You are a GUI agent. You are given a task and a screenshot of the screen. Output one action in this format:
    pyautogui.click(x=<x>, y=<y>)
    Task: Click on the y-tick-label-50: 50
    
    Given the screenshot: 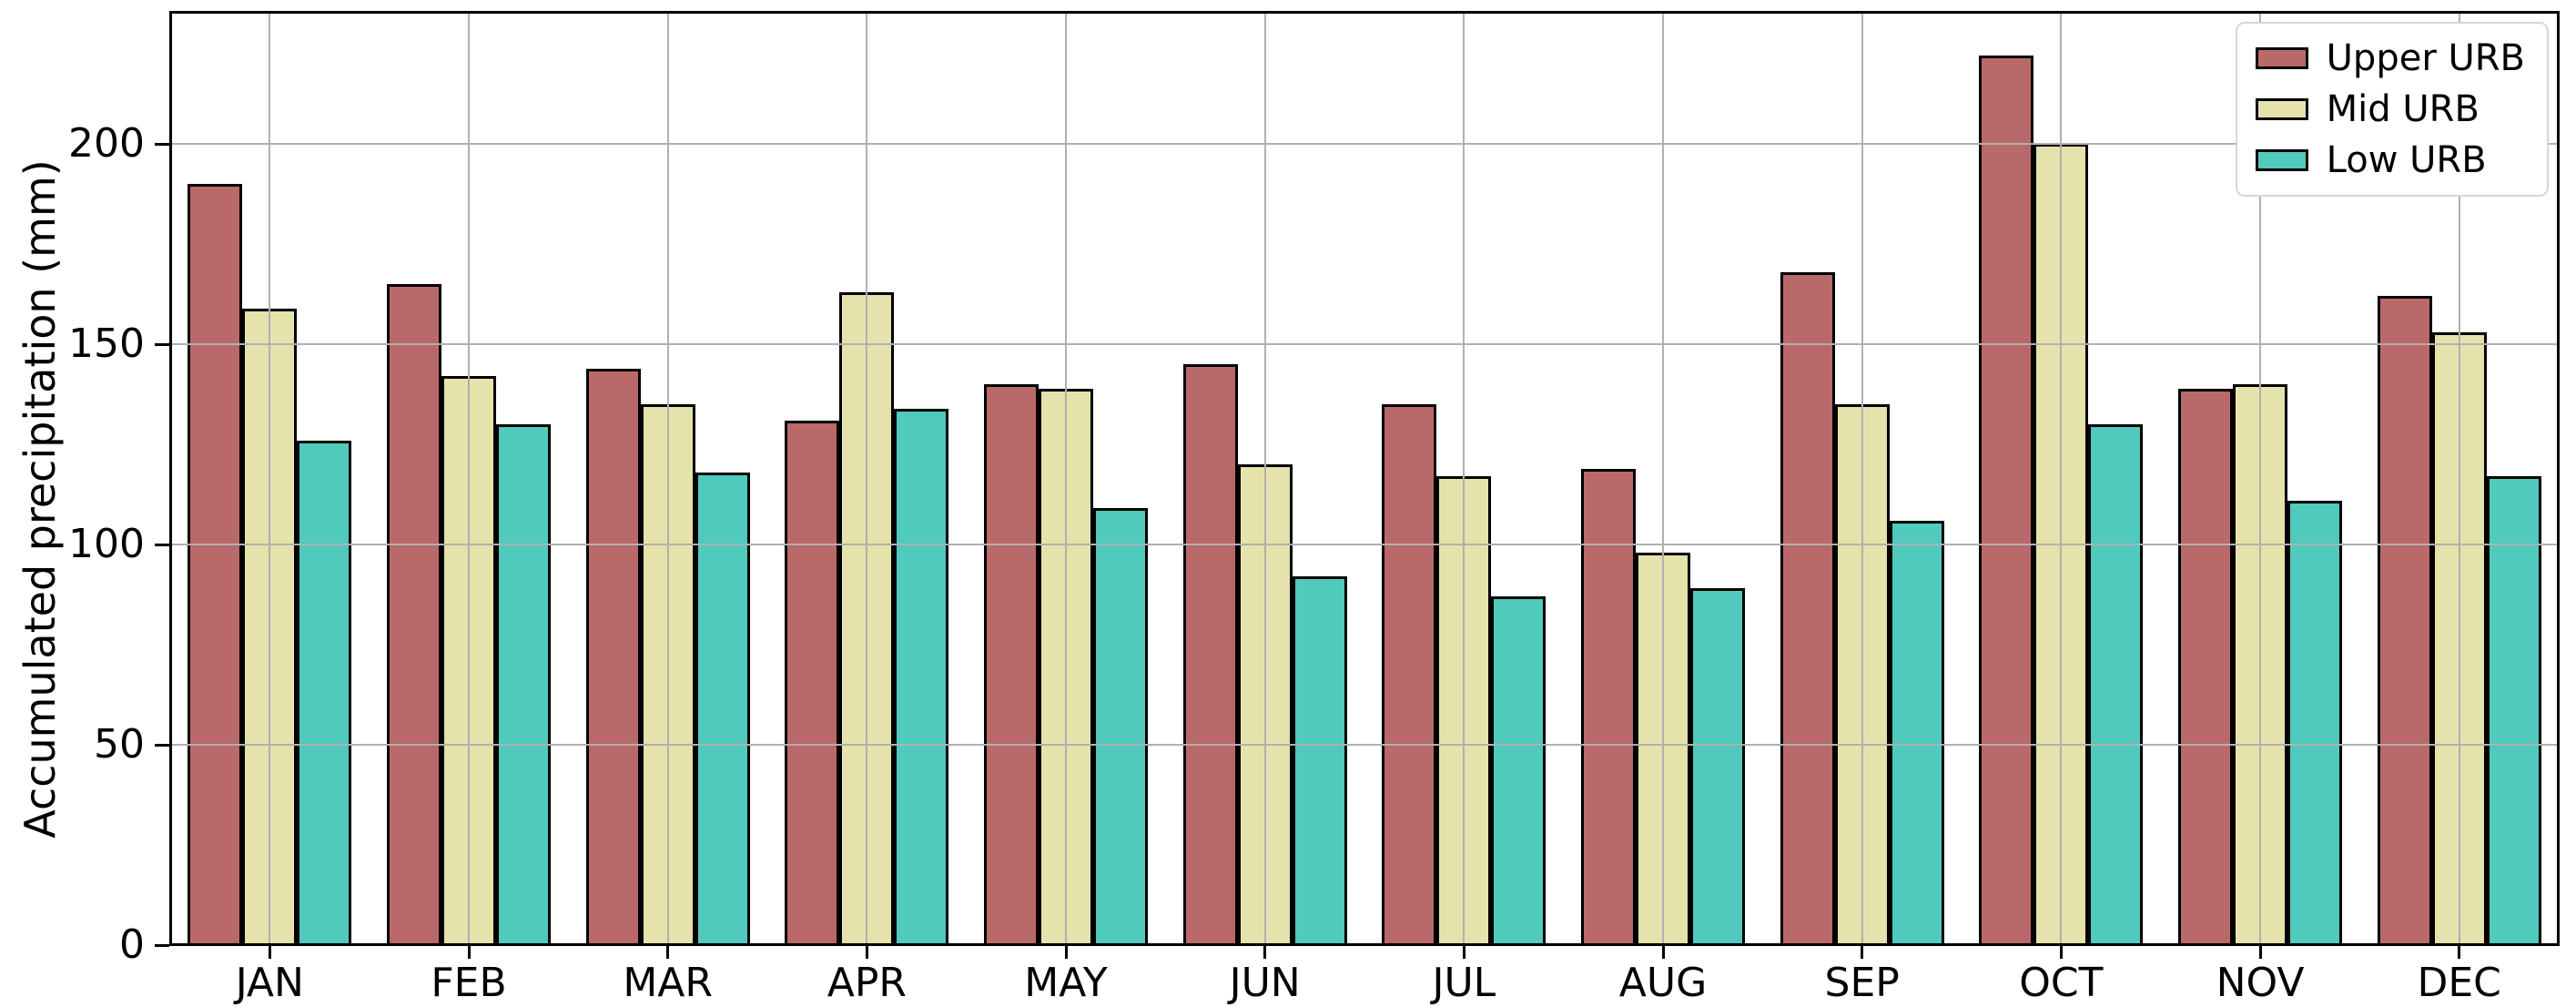 What is the action you would take?
    pyautogui.click(x=119, y=744)
    